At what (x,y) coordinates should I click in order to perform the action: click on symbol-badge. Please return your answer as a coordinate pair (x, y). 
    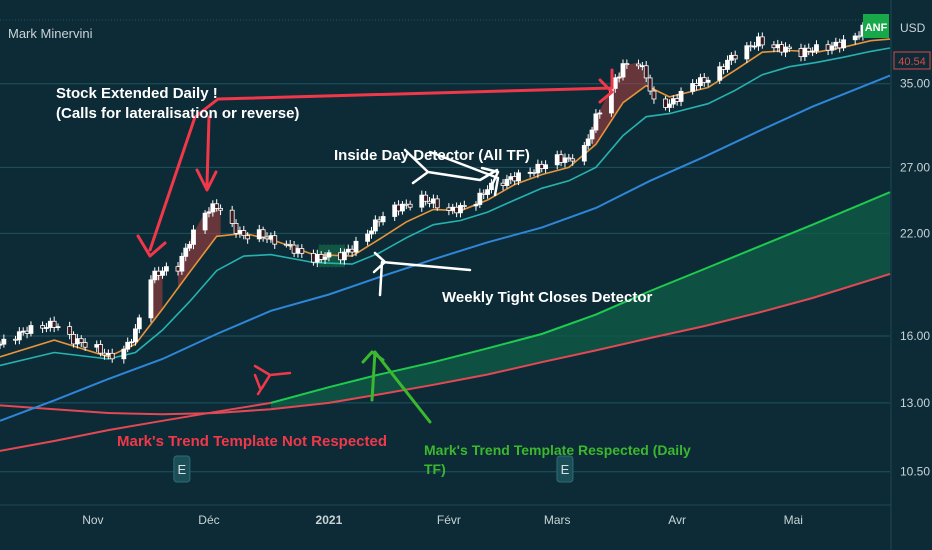
    Looking at the image, I should click on (876, 26).